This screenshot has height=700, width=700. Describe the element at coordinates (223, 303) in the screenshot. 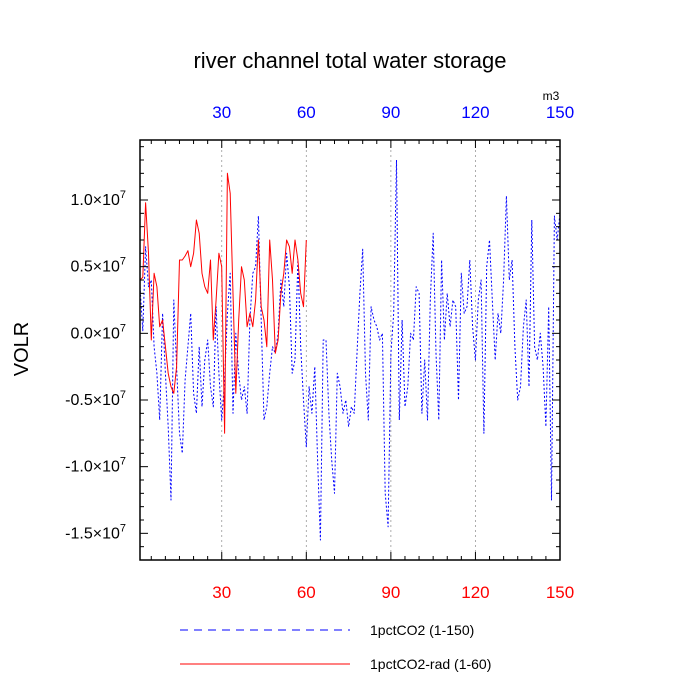

I see `series-line-1pctco2-rad` at that location.